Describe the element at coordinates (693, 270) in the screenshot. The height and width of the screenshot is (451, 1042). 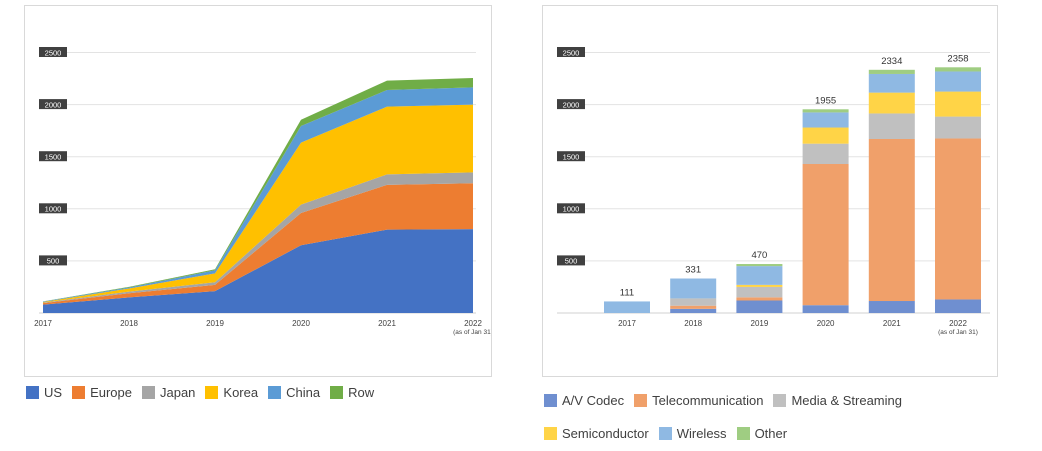
I see `bar-total-label: 331` at that location.